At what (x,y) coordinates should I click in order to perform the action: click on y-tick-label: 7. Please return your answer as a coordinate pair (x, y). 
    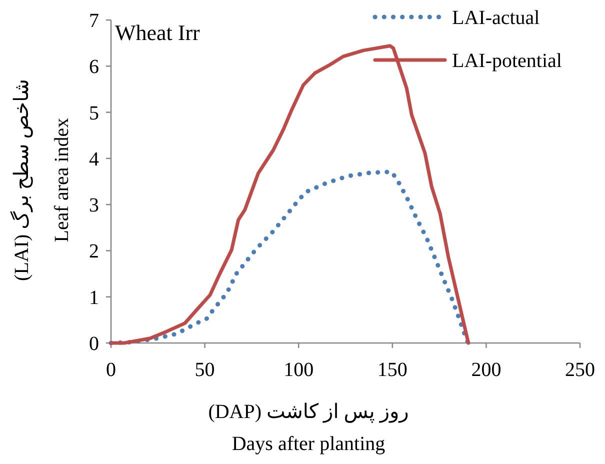
    Looking at the image, I should click on (94, 21).